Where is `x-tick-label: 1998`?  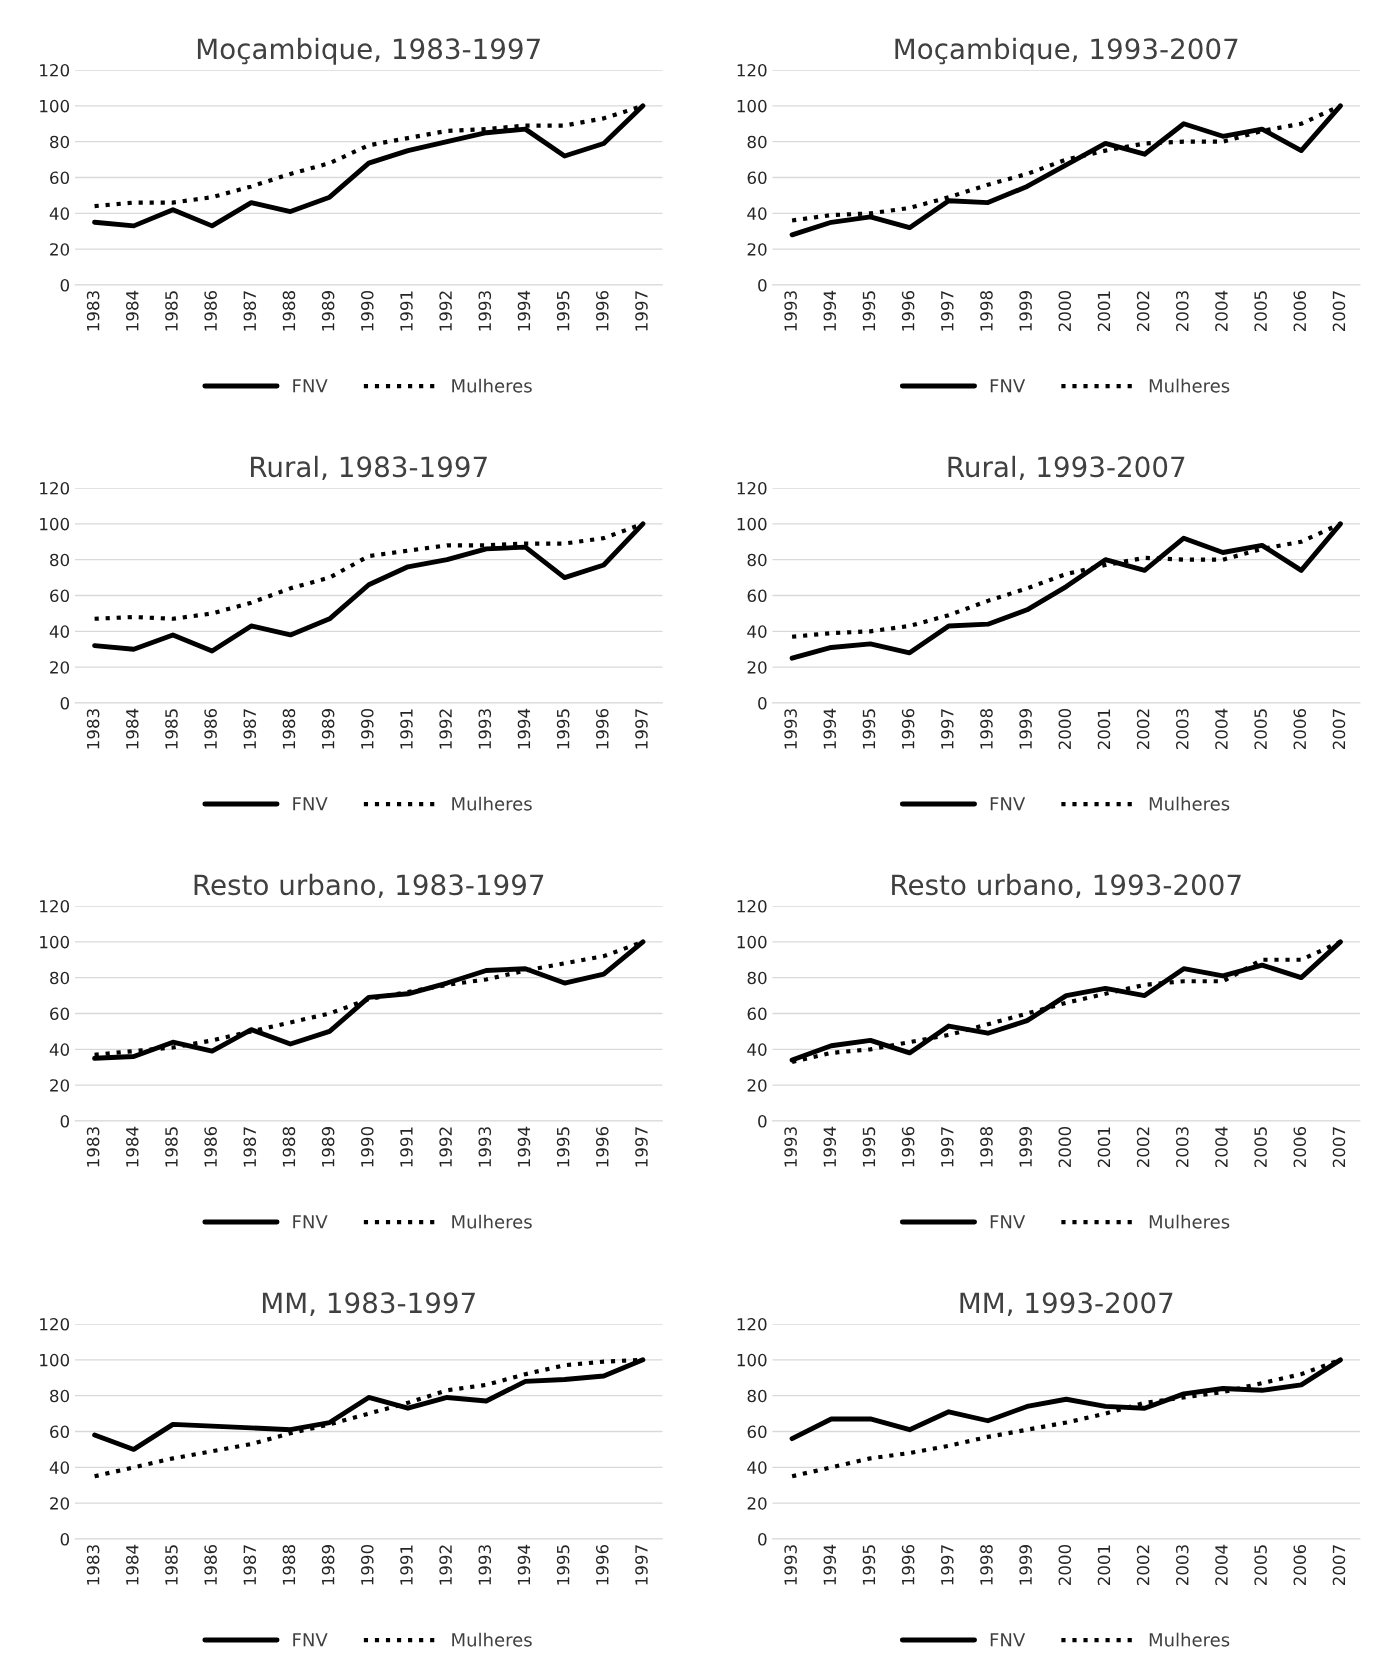 x-tick-label: 1998 is located at coordinates (986, 311).